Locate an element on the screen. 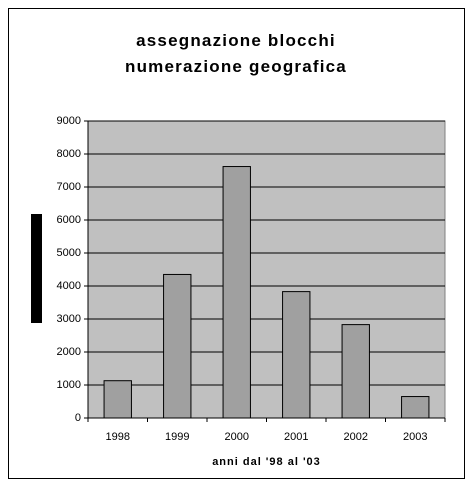 The height and width of the screenshot is (485, 472). y-tick-label: 0 is located at coordinates (78, 418).